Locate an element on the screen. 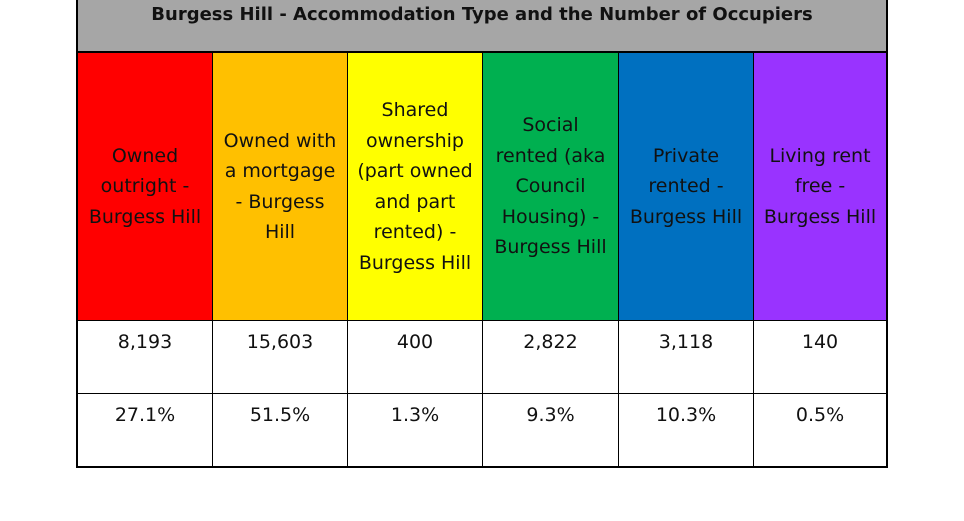 This screenshot has width=964, height=521. header-owned-mortgage: Owned with a mortgage - Burgess Hill is located at coordinates (280, 186).